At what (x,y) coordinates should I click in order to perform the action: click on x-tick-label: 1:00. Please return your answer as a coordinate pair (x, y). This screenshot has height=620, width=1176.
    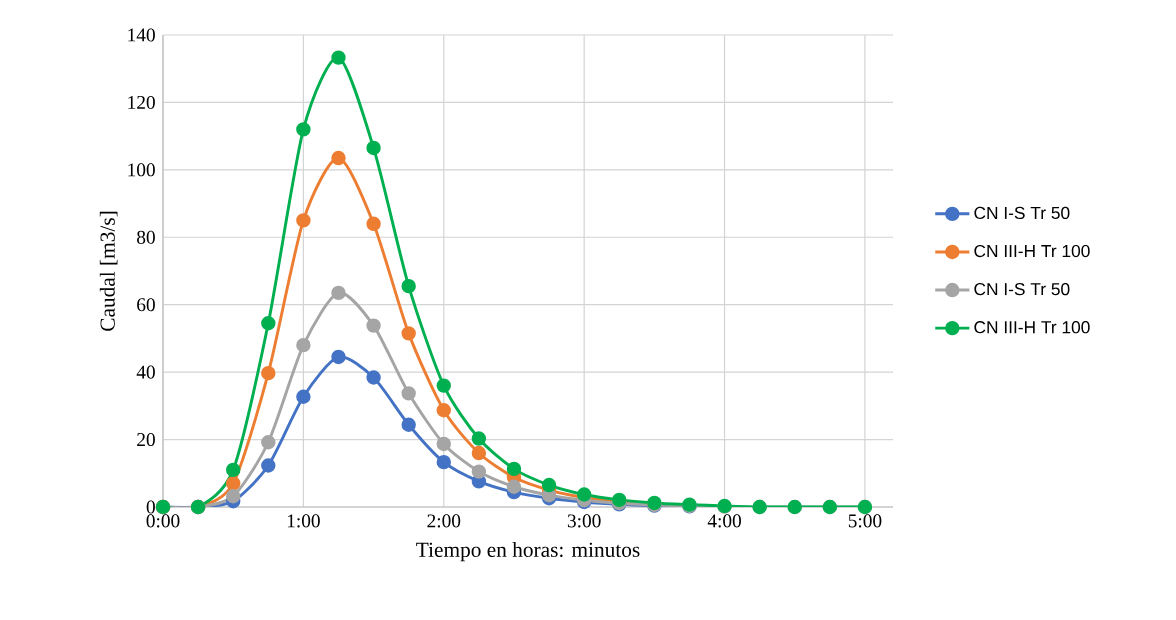
    Looking at the image, I should click on (303, 521).